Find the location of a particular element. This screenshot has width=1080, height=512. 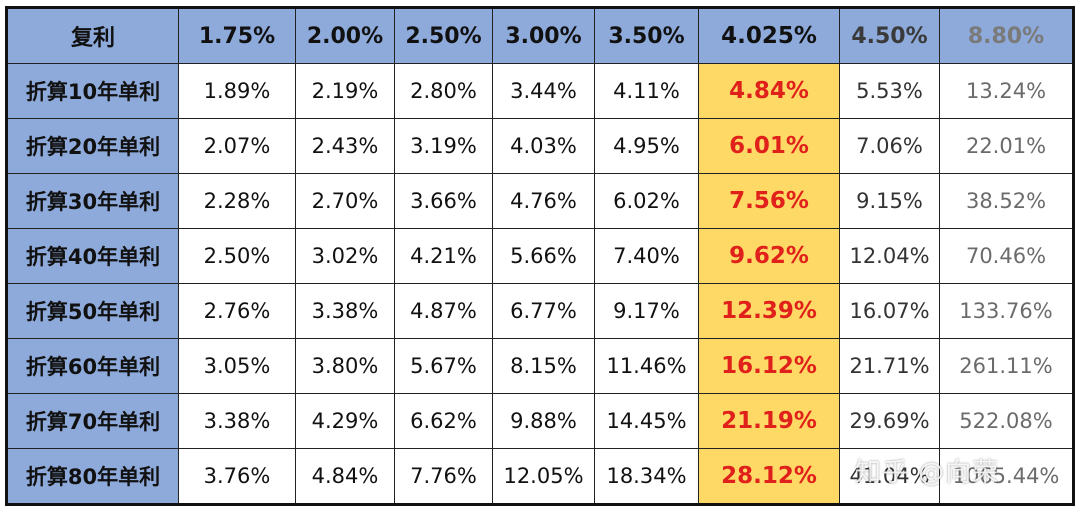

table-cell: 29.69% is located at coordinates (889, 421).